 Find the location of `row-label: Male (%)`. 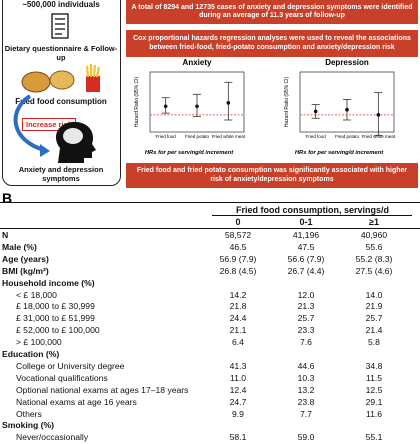

row-label: Male (%) is located at coordinates (19, 246).